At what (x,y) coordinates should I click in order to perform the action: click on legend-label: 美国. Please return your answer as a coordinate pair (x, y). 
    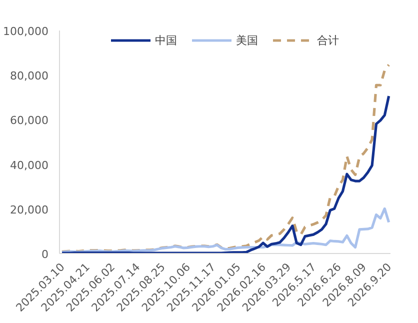
    Looking at the image, I should click on (247, 40).